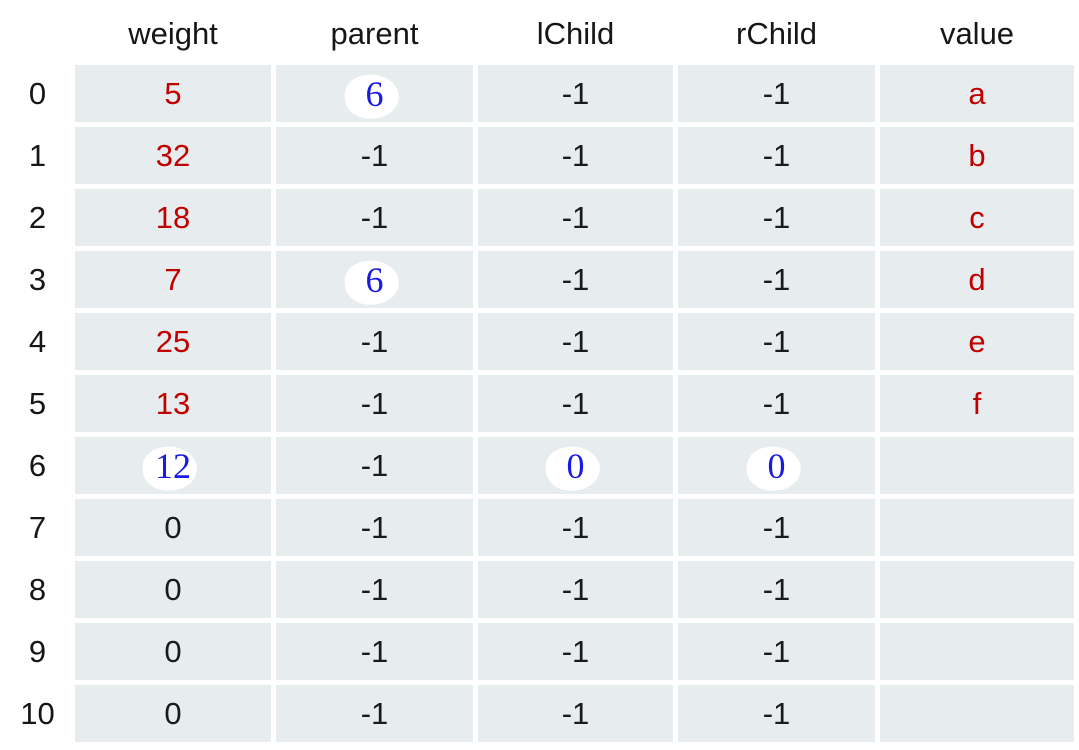  What do you see at coordinates (539, 34) in the screenshot?
I see `table-header: weight parent lChild rChild value` at bounding box center [539, 34].